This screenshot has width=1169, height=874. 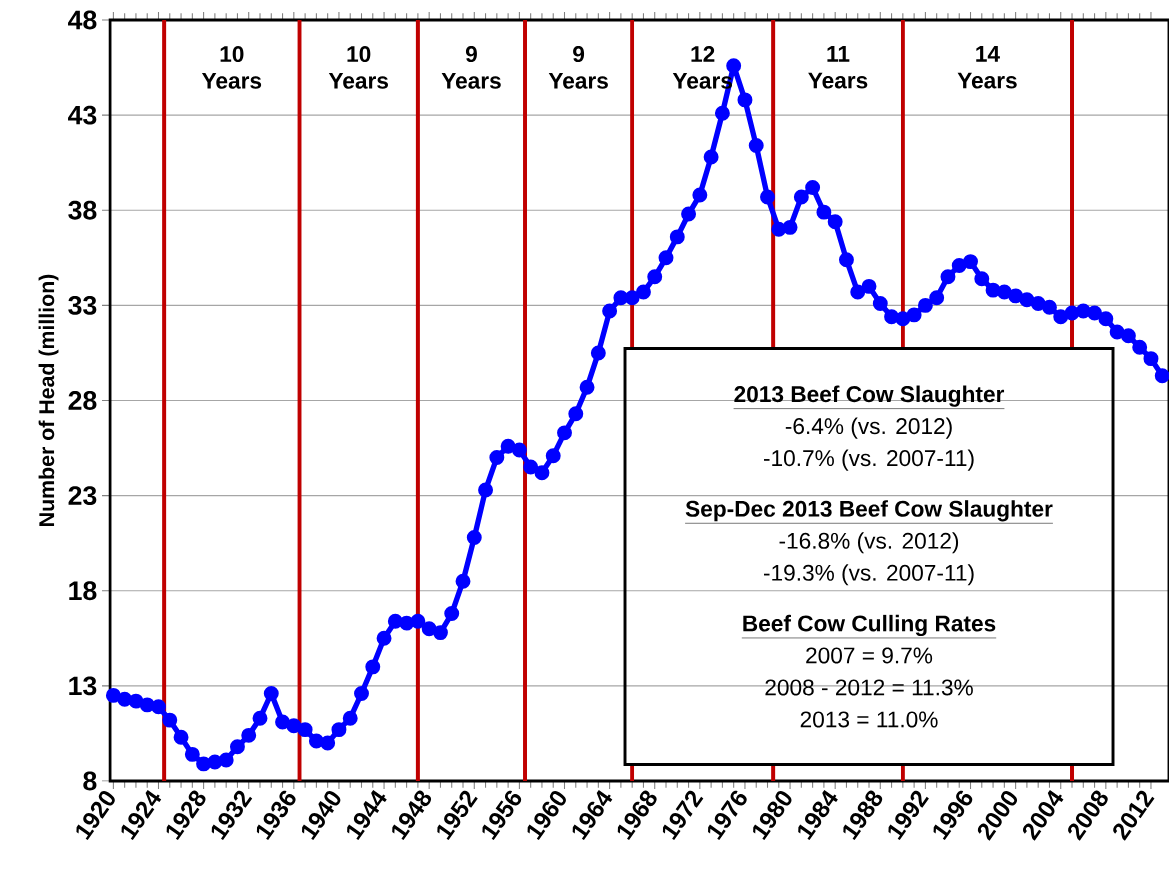 What do you see at coordinates (82, 210) in the screenshot?
I see `y-tick-label: 38` at bounding box center [82, 210].